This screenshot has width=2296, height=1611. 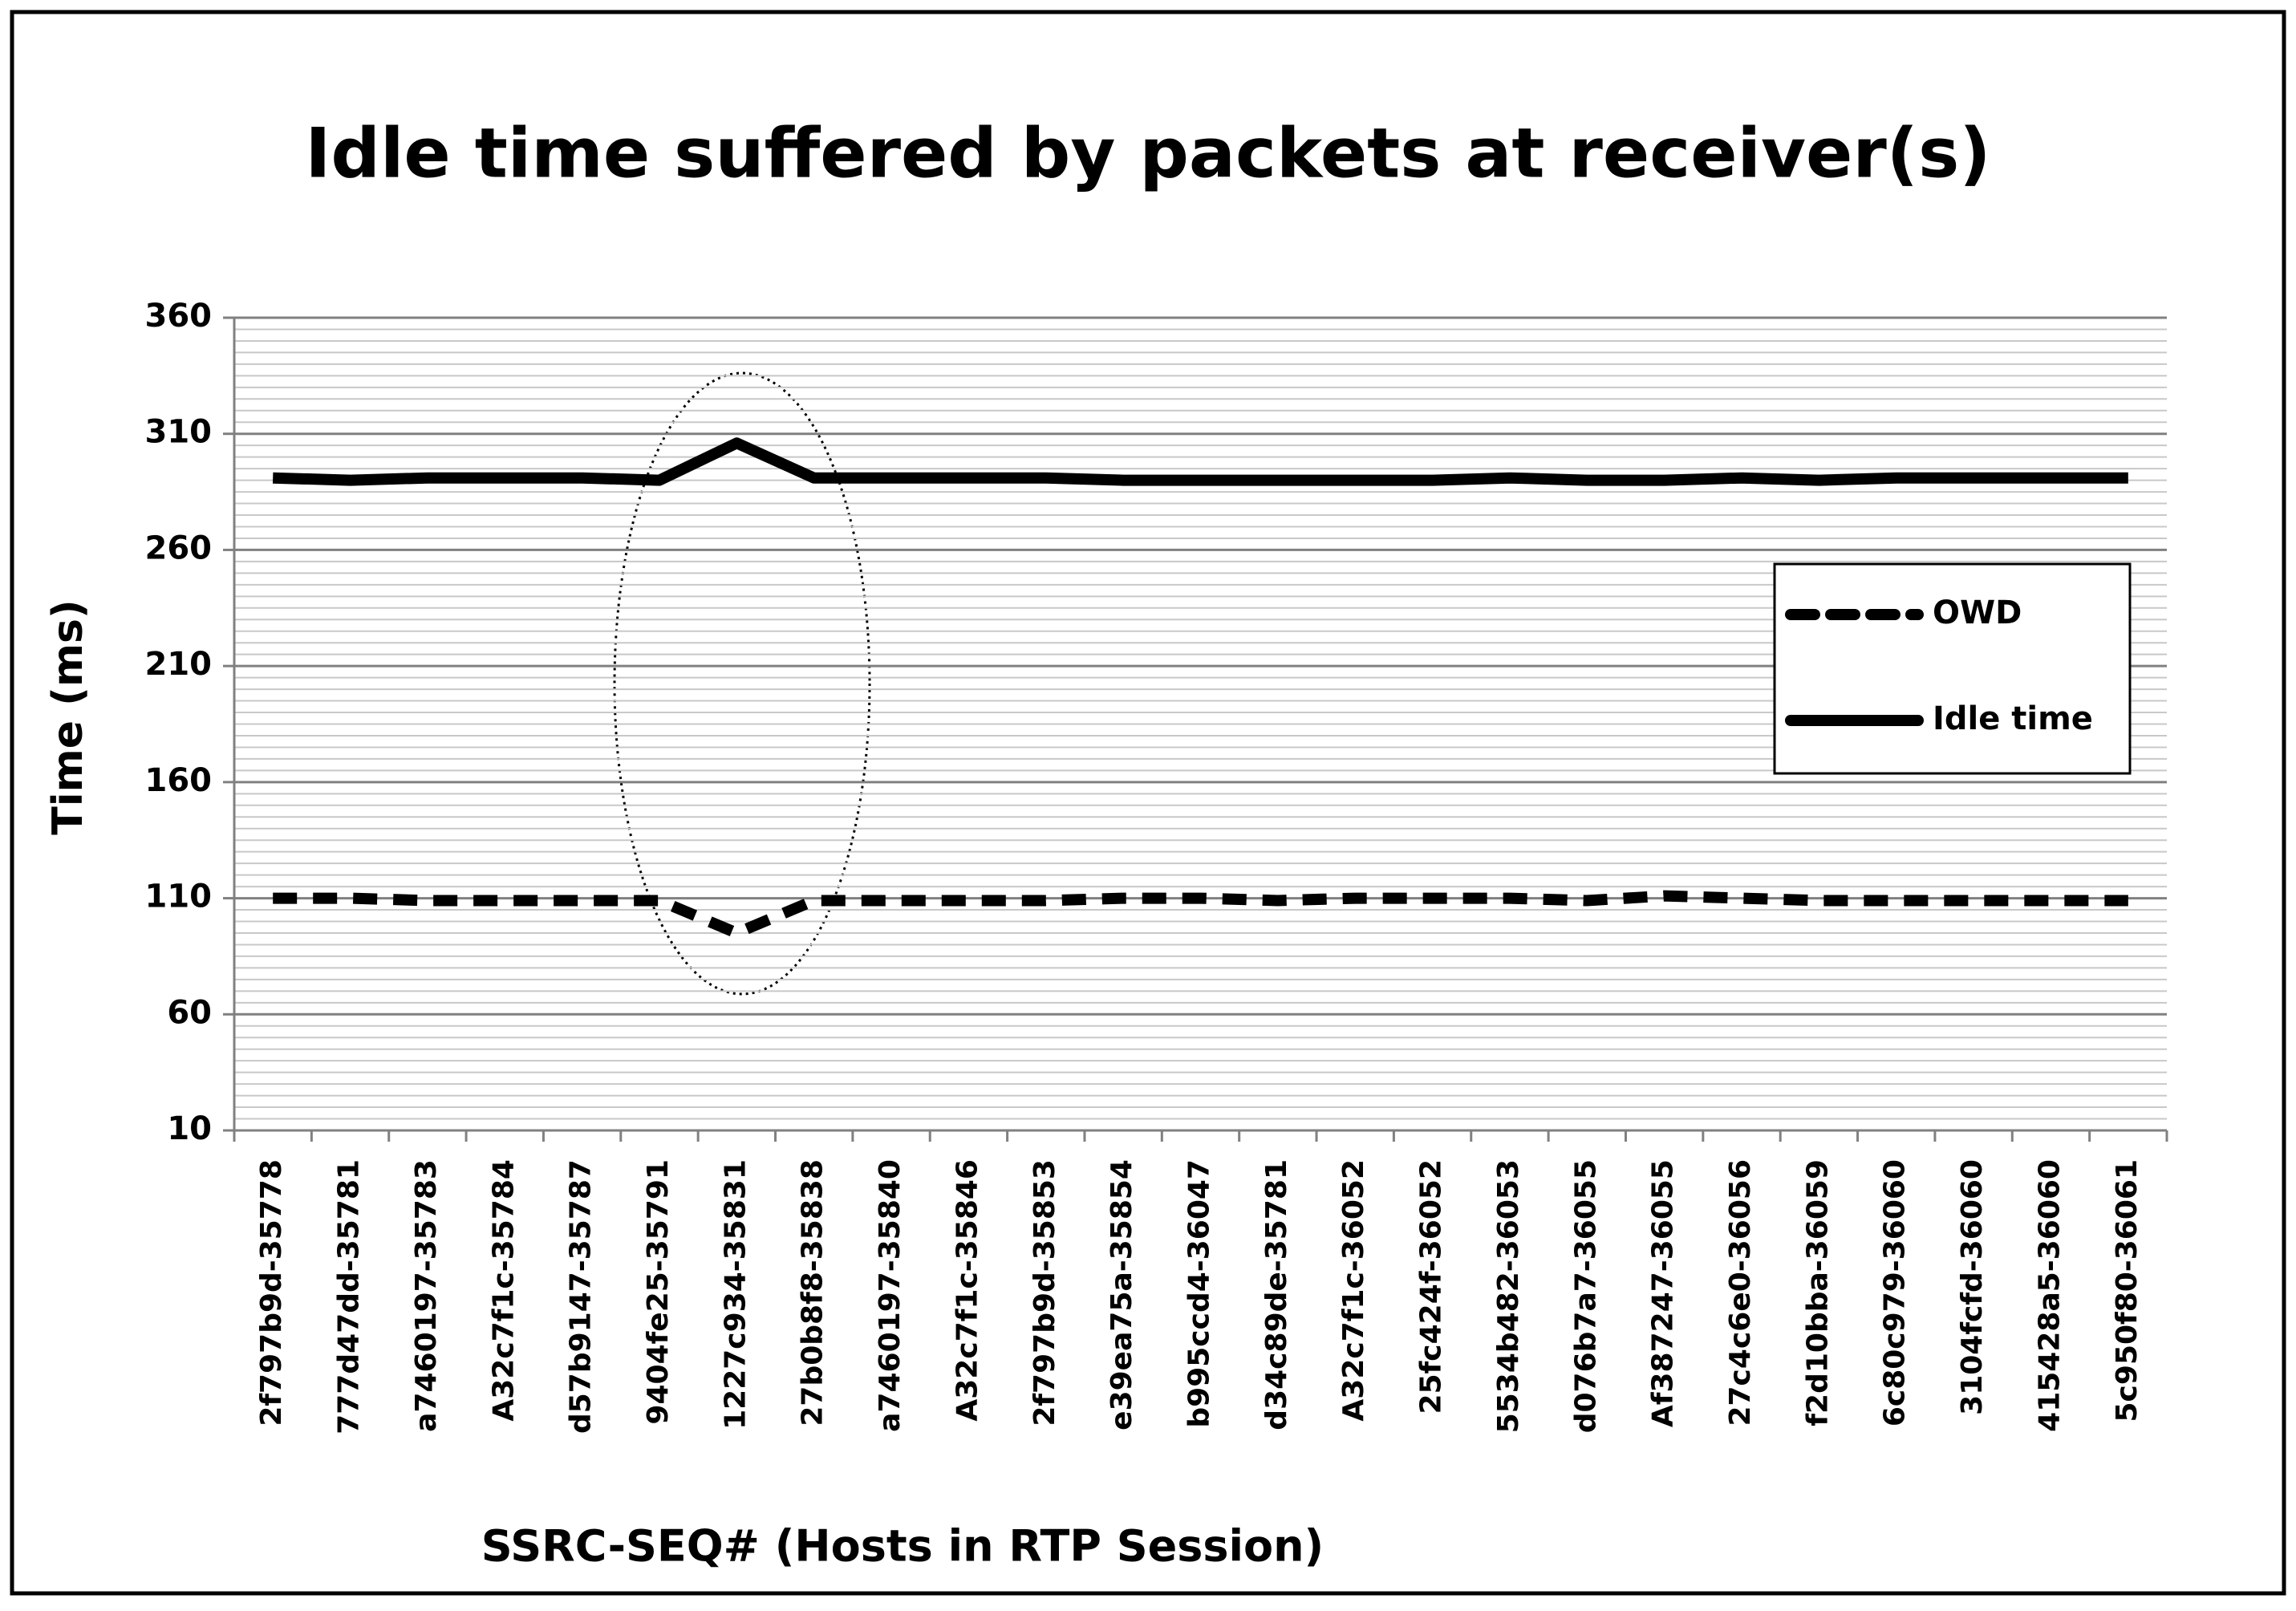 I want to click on x-tick-label: d34c89de-35781, so click(x=1276, y=1294).